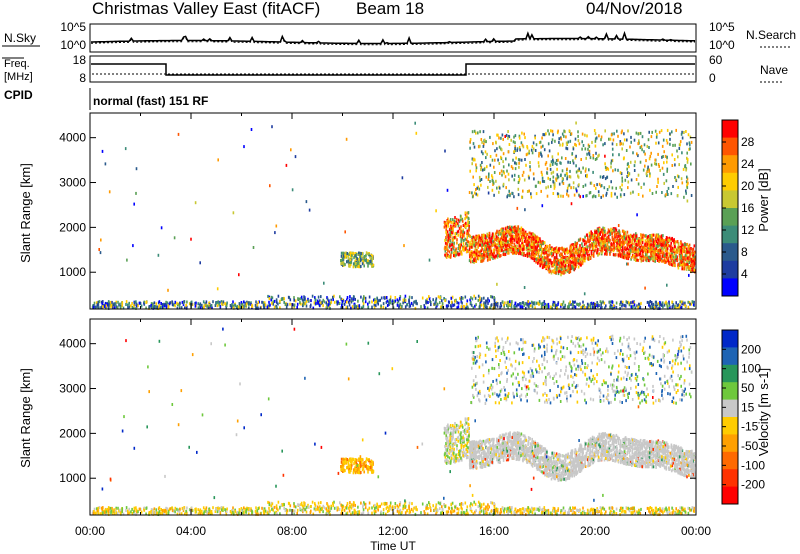 This screenshot has width=800, height=554. Describe the element at coordinates (390, 9) in the screenshot. I see `beam-label: Beam 18` at that location.